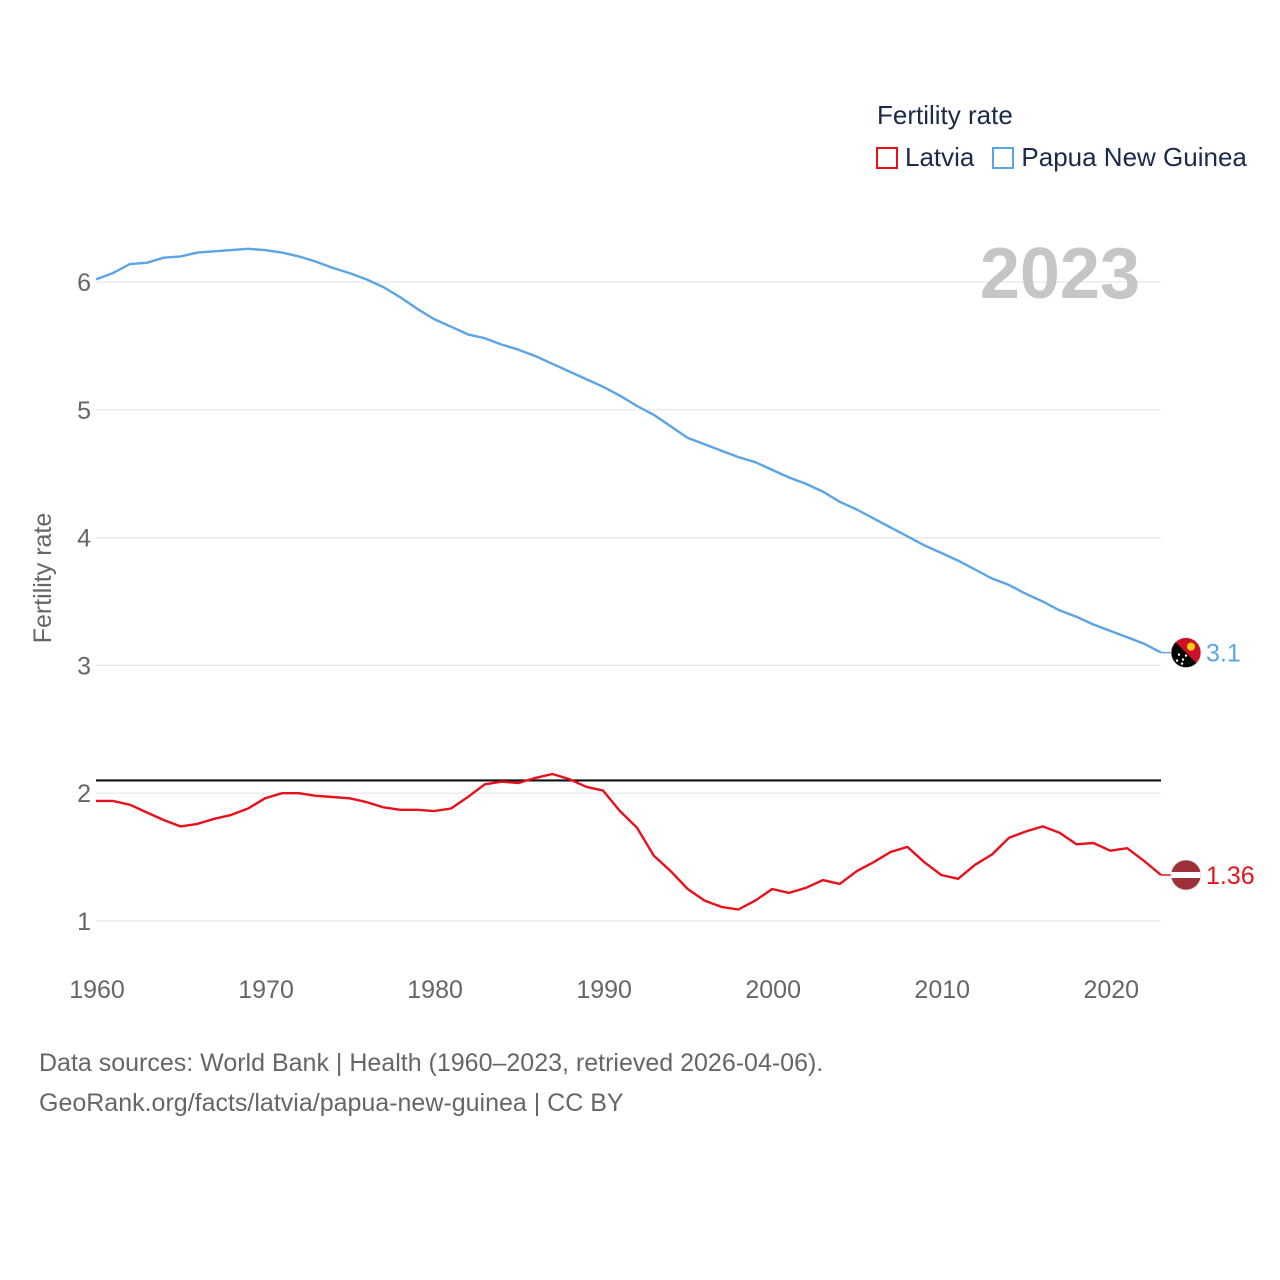 Image resolution: width=1280 pixels, height=1280 pixels. Describe the element at coordinates (266, 990) in the screenshot. I see `x-tick-label-1970: 1970` at that location.